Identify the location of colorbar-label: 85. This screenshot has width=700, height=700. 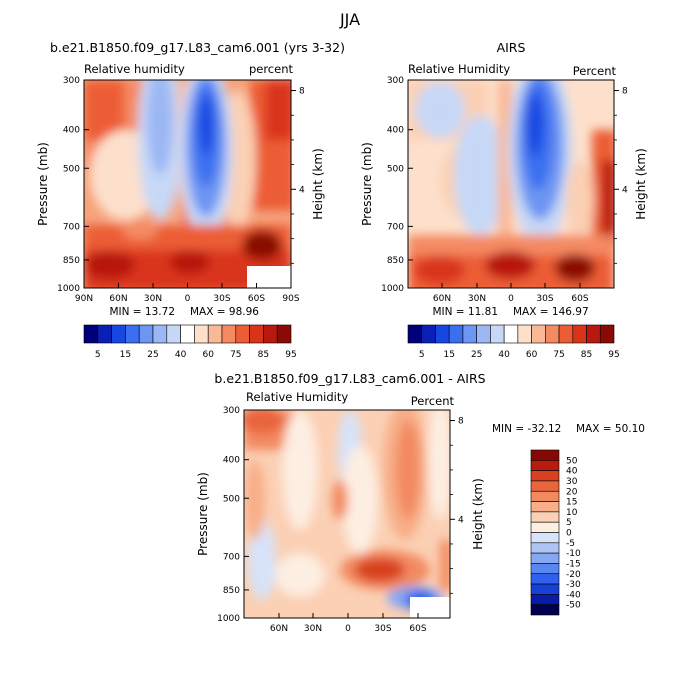
(586, 355).